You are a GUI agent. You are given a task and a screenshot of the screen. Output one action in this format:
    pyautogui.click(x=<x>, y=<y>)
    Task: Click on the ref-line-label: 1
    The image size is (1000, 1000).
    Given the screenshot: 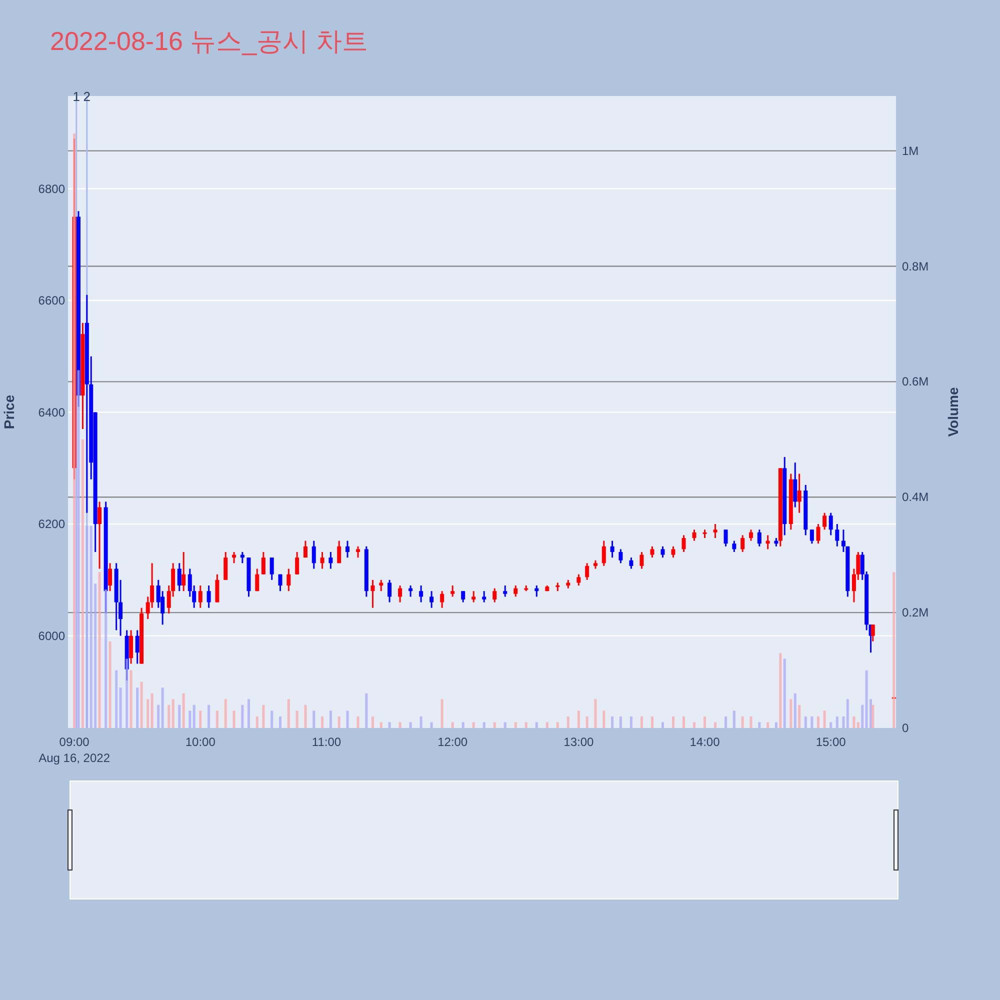 What is the action you would take?
    pyautogui.click(x=76, y=96)
    